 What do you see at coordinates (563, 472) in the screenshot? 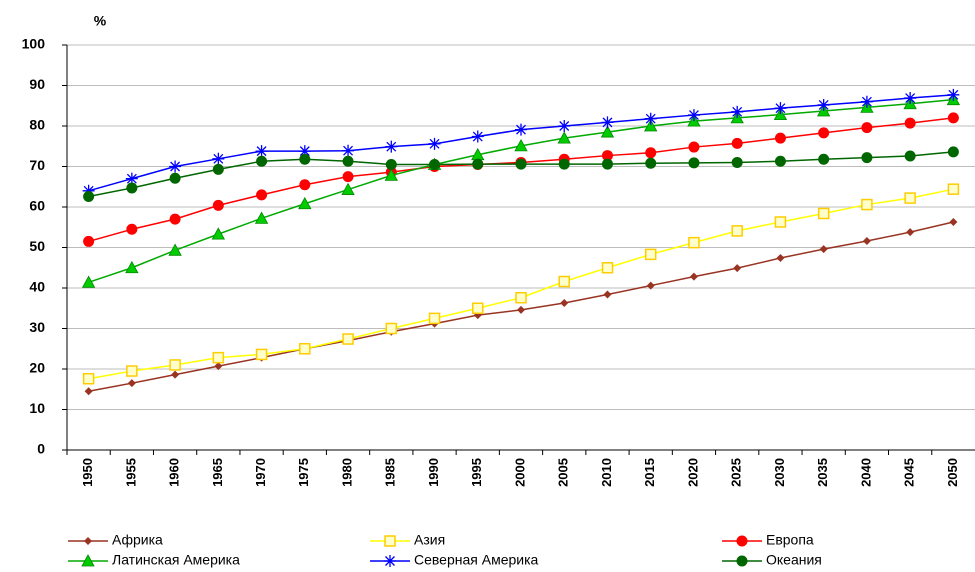
I see `x-tick-label: 2005` at bounding box center [563, 472].